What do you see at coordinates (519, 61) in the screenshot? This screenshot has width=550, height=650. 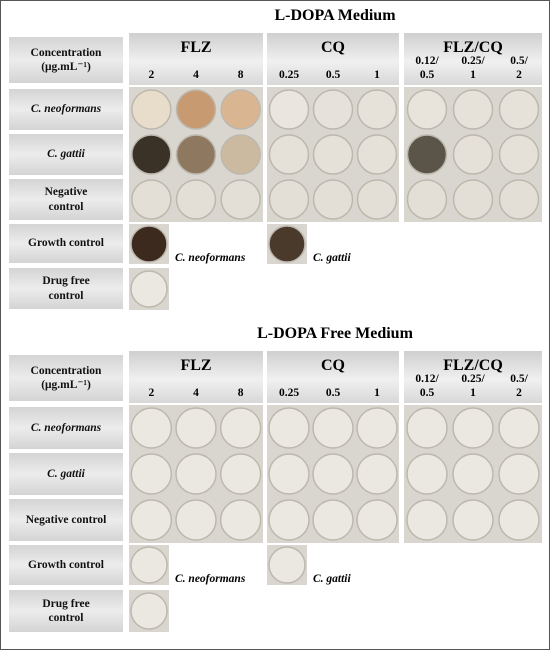 I see `concentration-line: 0.5/` at bounding box center [519, 61].